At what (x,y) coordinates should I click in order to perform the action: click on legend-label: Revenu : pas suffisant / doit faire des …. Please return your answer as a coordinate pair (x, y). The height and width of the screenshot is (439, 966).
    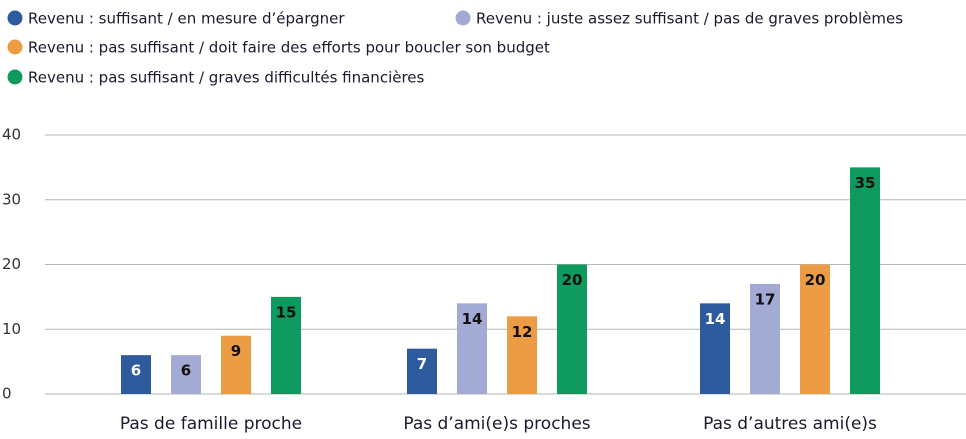
    Looking at the image, I should click on (289, 48).